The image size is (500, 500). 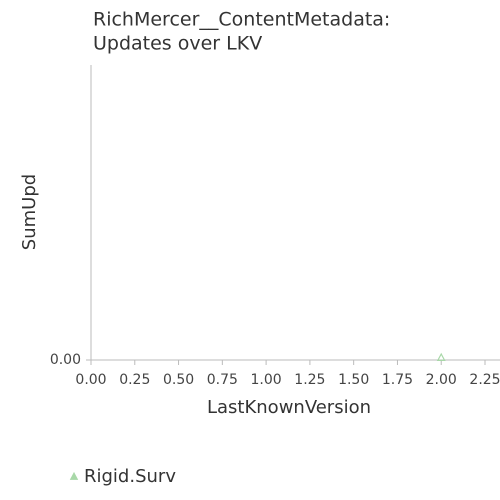 I want to click on x-tick-label: 0.50, so click(x=178, y=380).